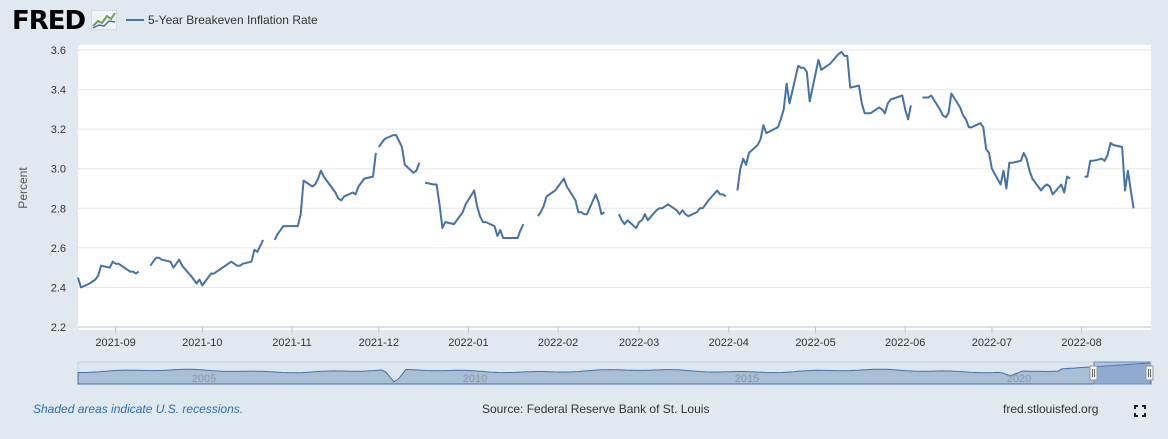 This screenshot has width=1168, height=439. What do you see at coordinates (58, 189) in the screenshot?
I see `y-axis-tick-labels: 2.2 2.4 2.6 2.8 3.0 3.2 3.4 3.6` at bounding box center [58, 189].